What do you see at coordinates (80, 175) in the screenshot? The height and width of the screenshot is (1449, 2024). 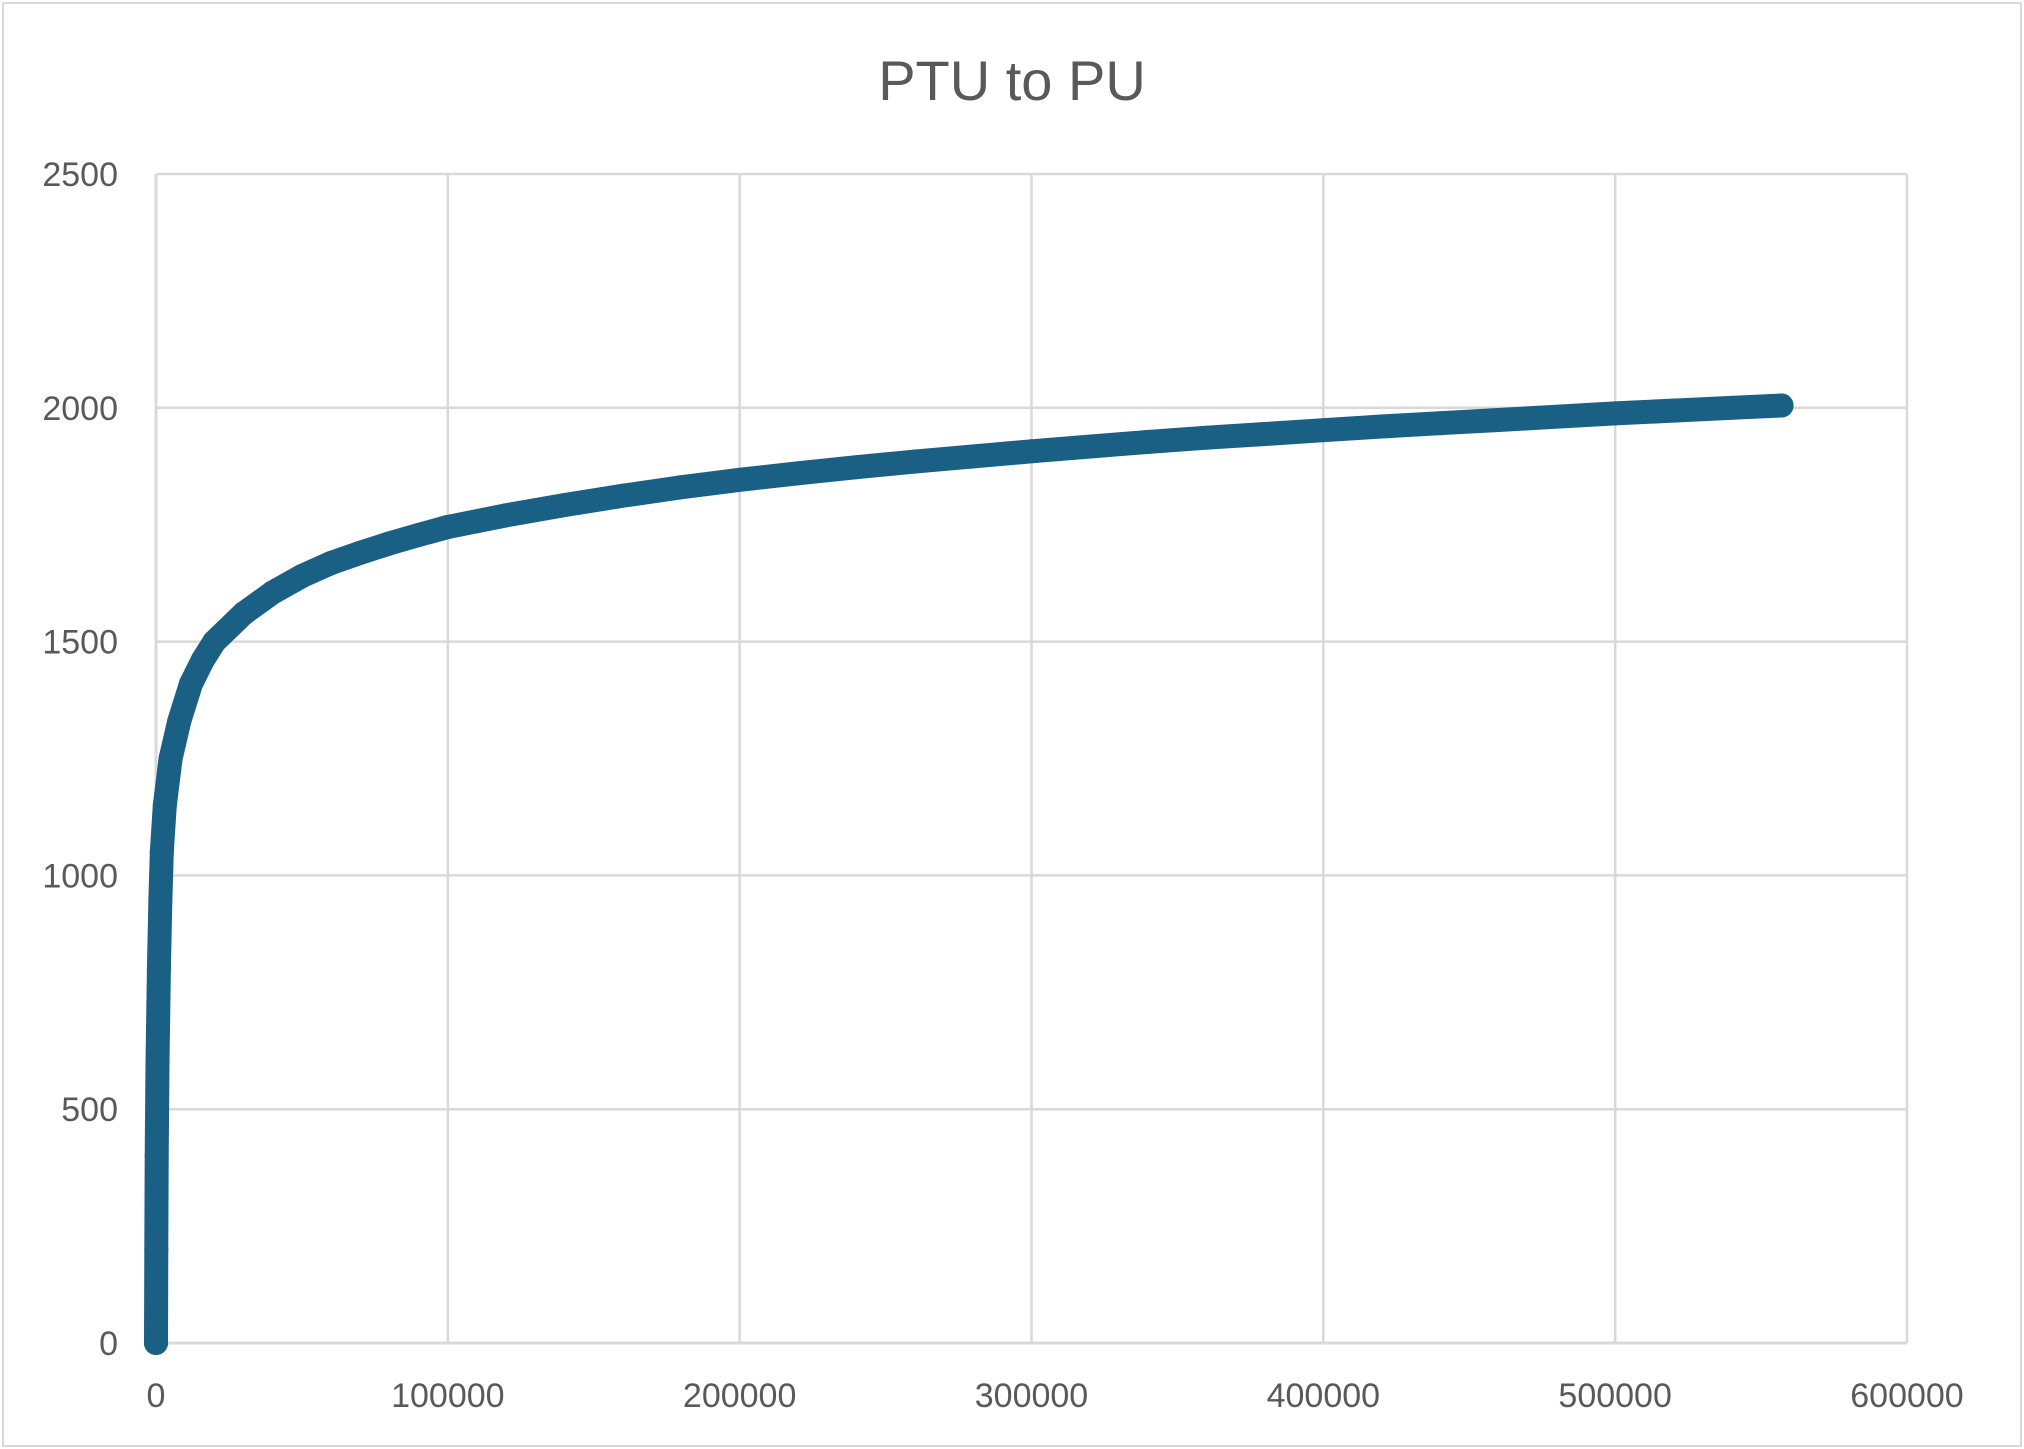 I see `y-tick-label: 2500` at bounding box center [80, 175].